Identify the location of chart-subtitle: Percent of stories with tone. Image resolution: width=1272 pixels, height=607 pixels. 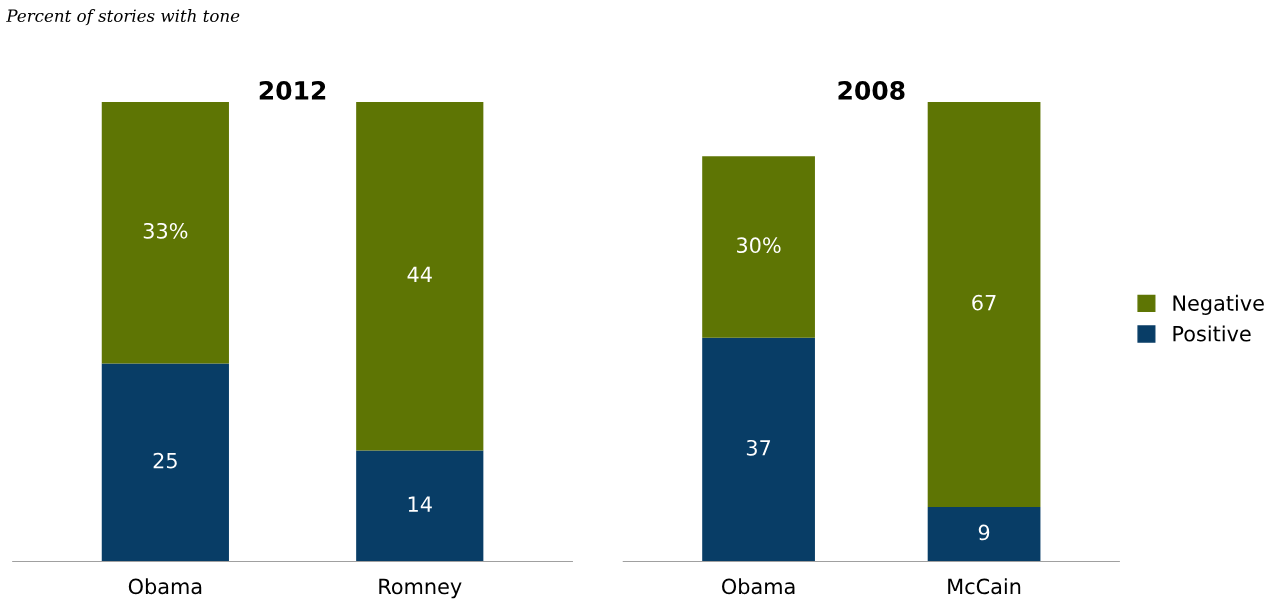
(123, 17).